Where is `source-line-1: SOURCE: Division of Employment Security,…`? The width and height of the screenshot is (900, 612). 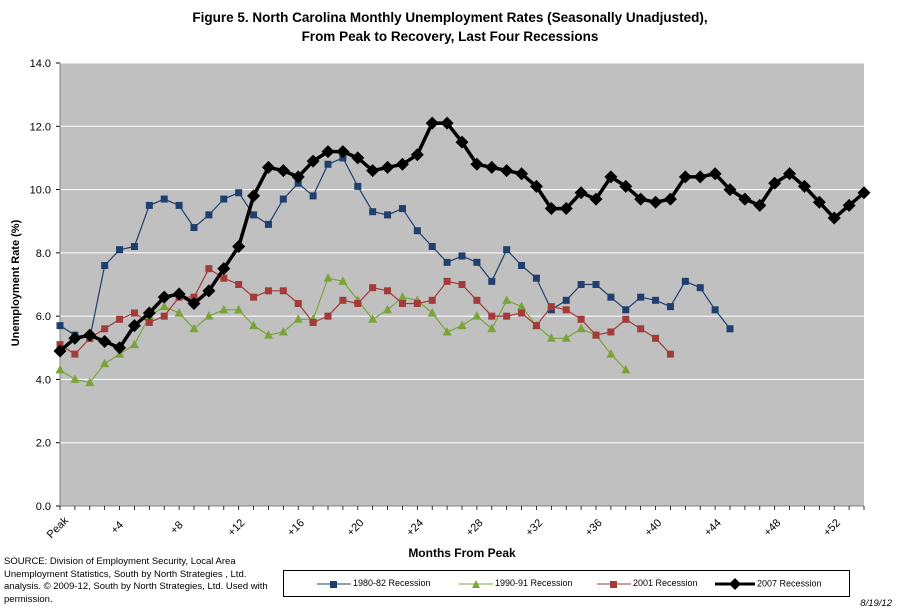
source-line-1: SOURCE: Division of Employment Security,… is located at coordinates (120, 561).